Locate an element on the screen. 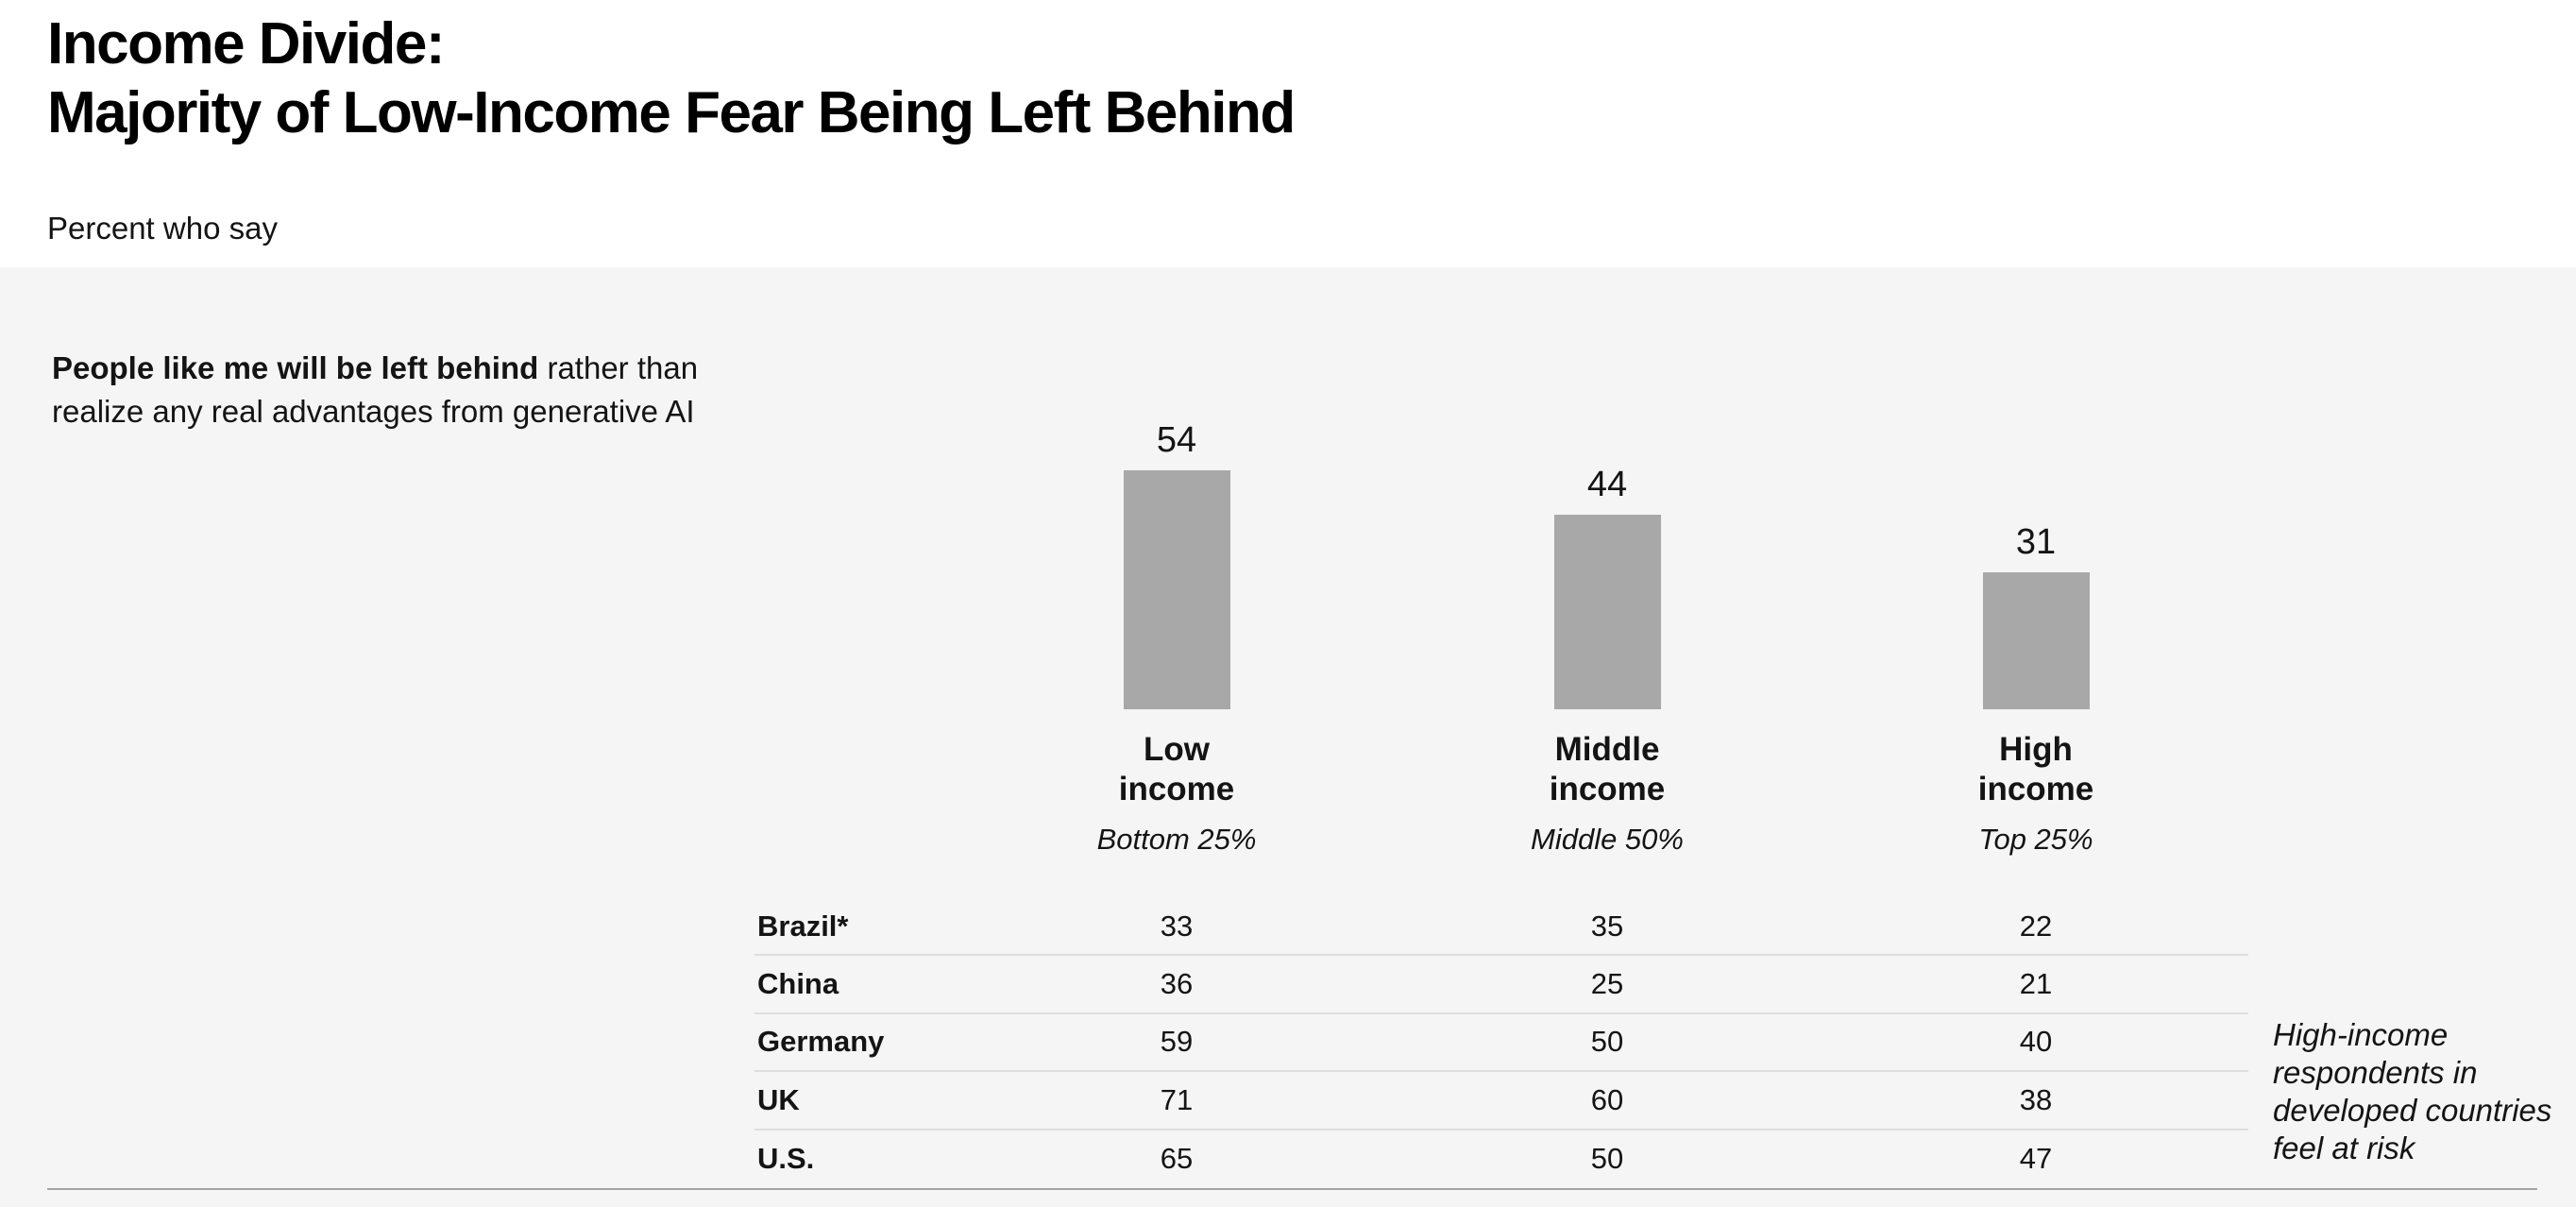 The height and width of the screenshot is (1207, 2576). country-value: 35 is located at coordinates (1607, 926).